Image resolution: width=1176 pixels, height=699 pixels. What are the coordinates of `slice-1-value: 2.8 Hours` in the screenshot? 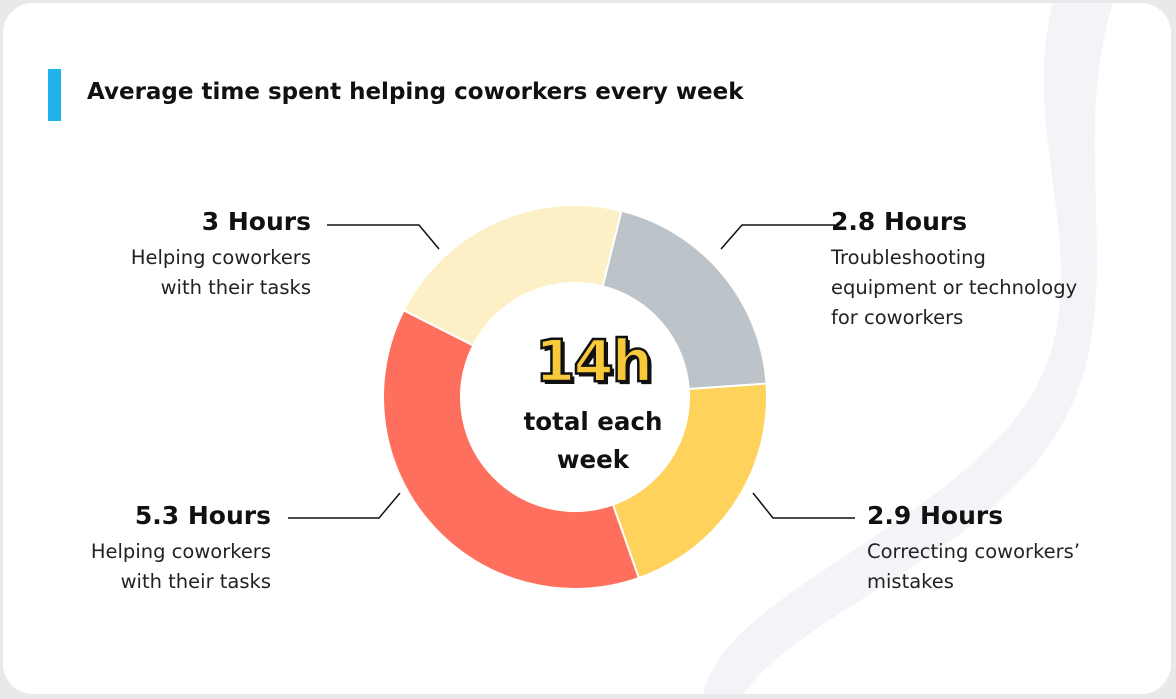 It's located at (899, 221).